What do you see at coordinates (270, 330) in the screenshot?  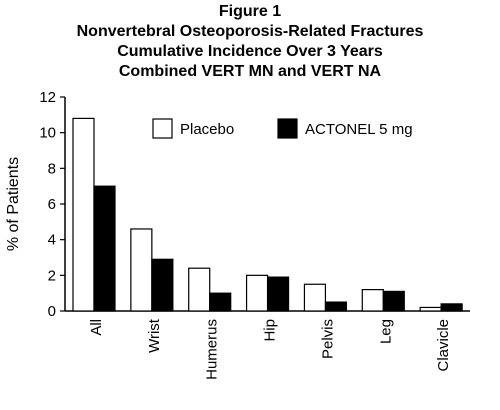 I see `x-category-label: Hip` at bounding box center [270, 330].